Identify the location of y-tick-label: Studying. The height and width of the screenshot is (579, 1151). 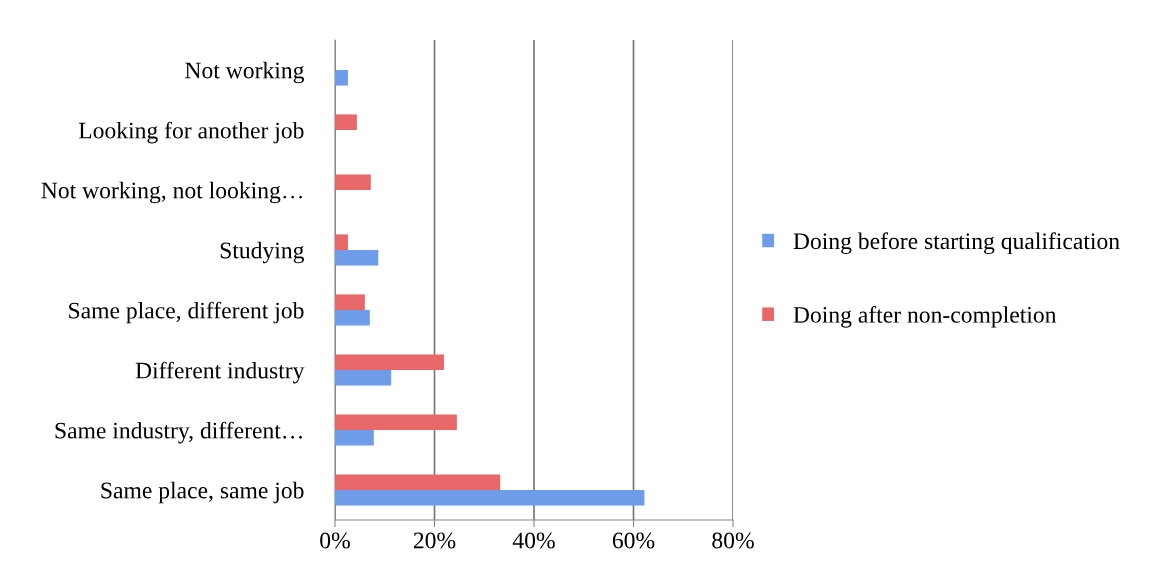
(262, 252).